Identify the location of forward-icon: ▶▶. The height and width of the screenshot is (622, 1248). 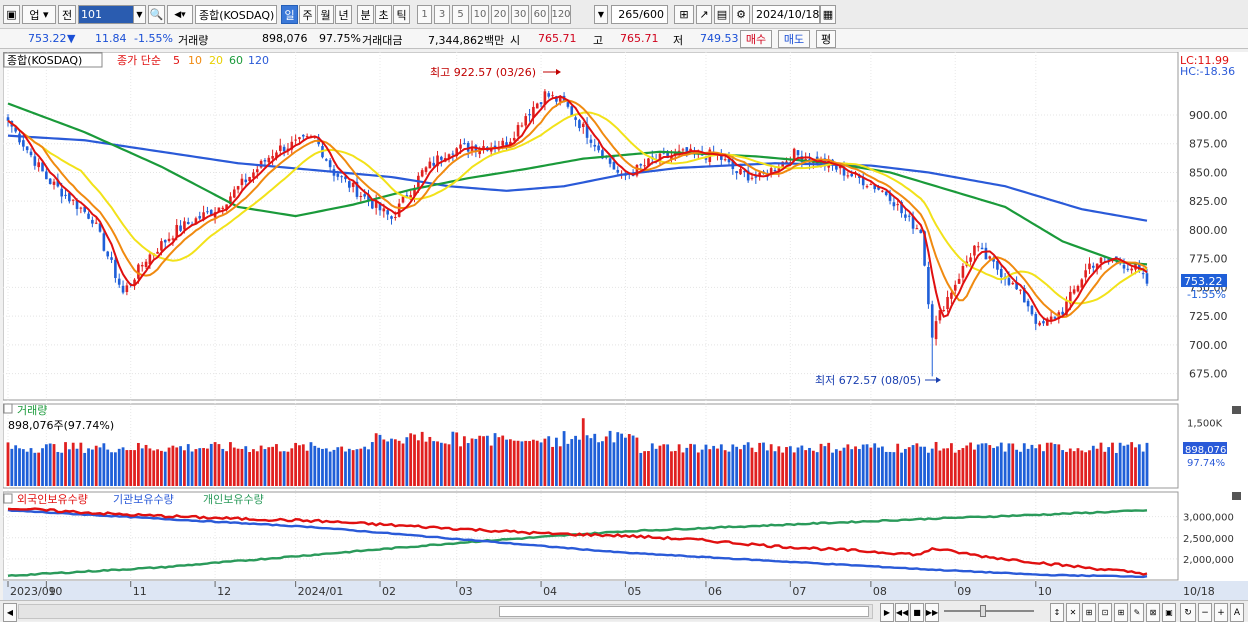
(932, 612).